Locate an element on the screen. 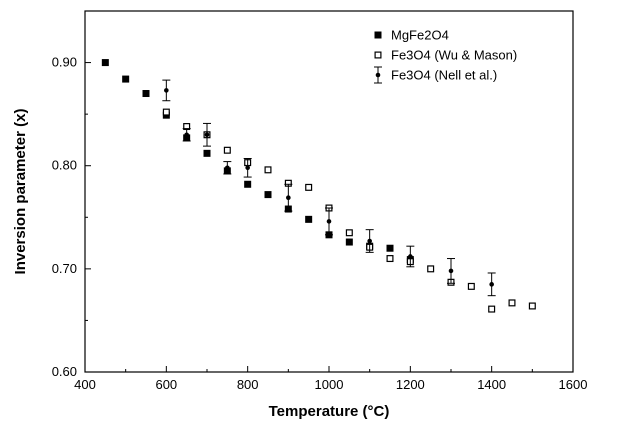 This screenshot has width=623, height=424. legend-label: MgFe2O4 is located at coordinates (420, 35).